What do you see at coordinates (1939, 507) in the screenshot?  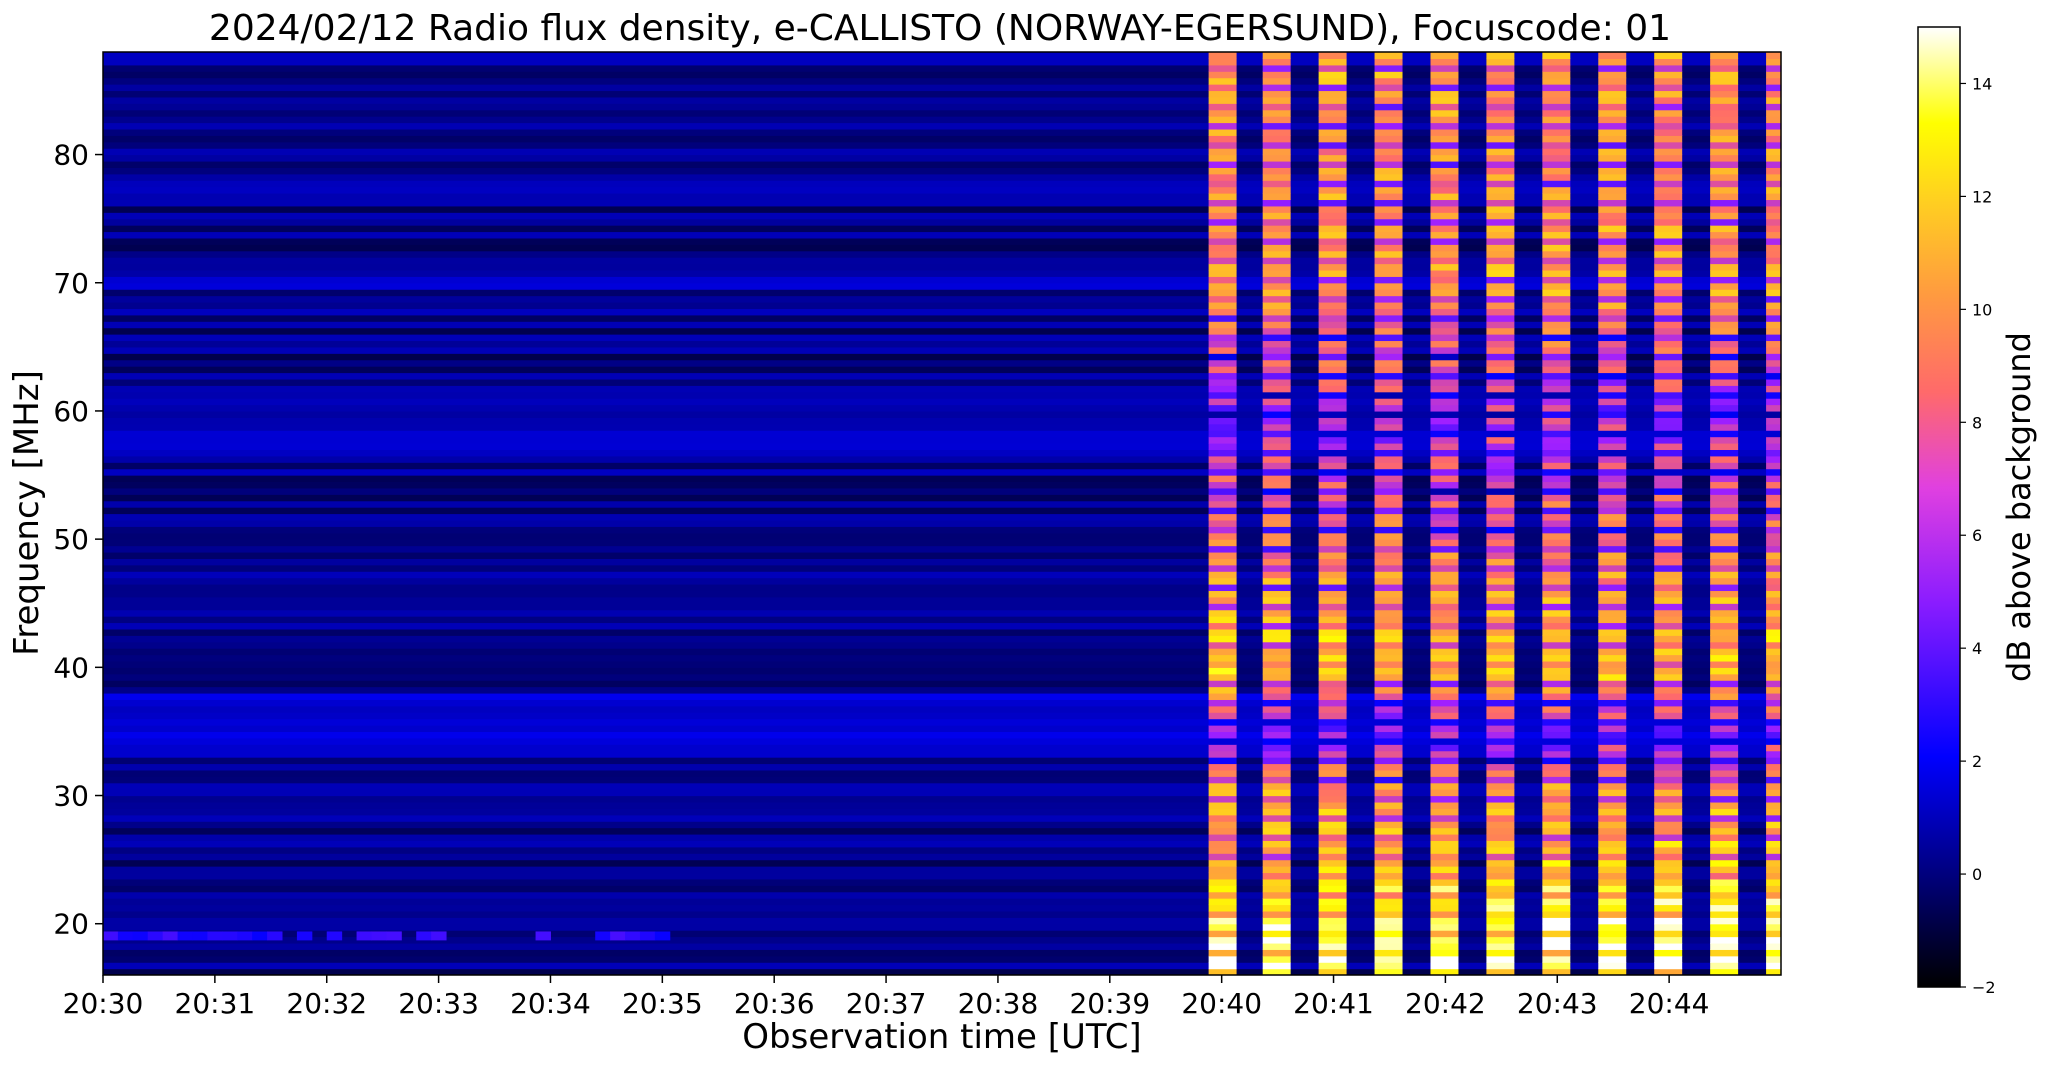 I see `colorbar-gradient` at bounding box center [1939, 507].